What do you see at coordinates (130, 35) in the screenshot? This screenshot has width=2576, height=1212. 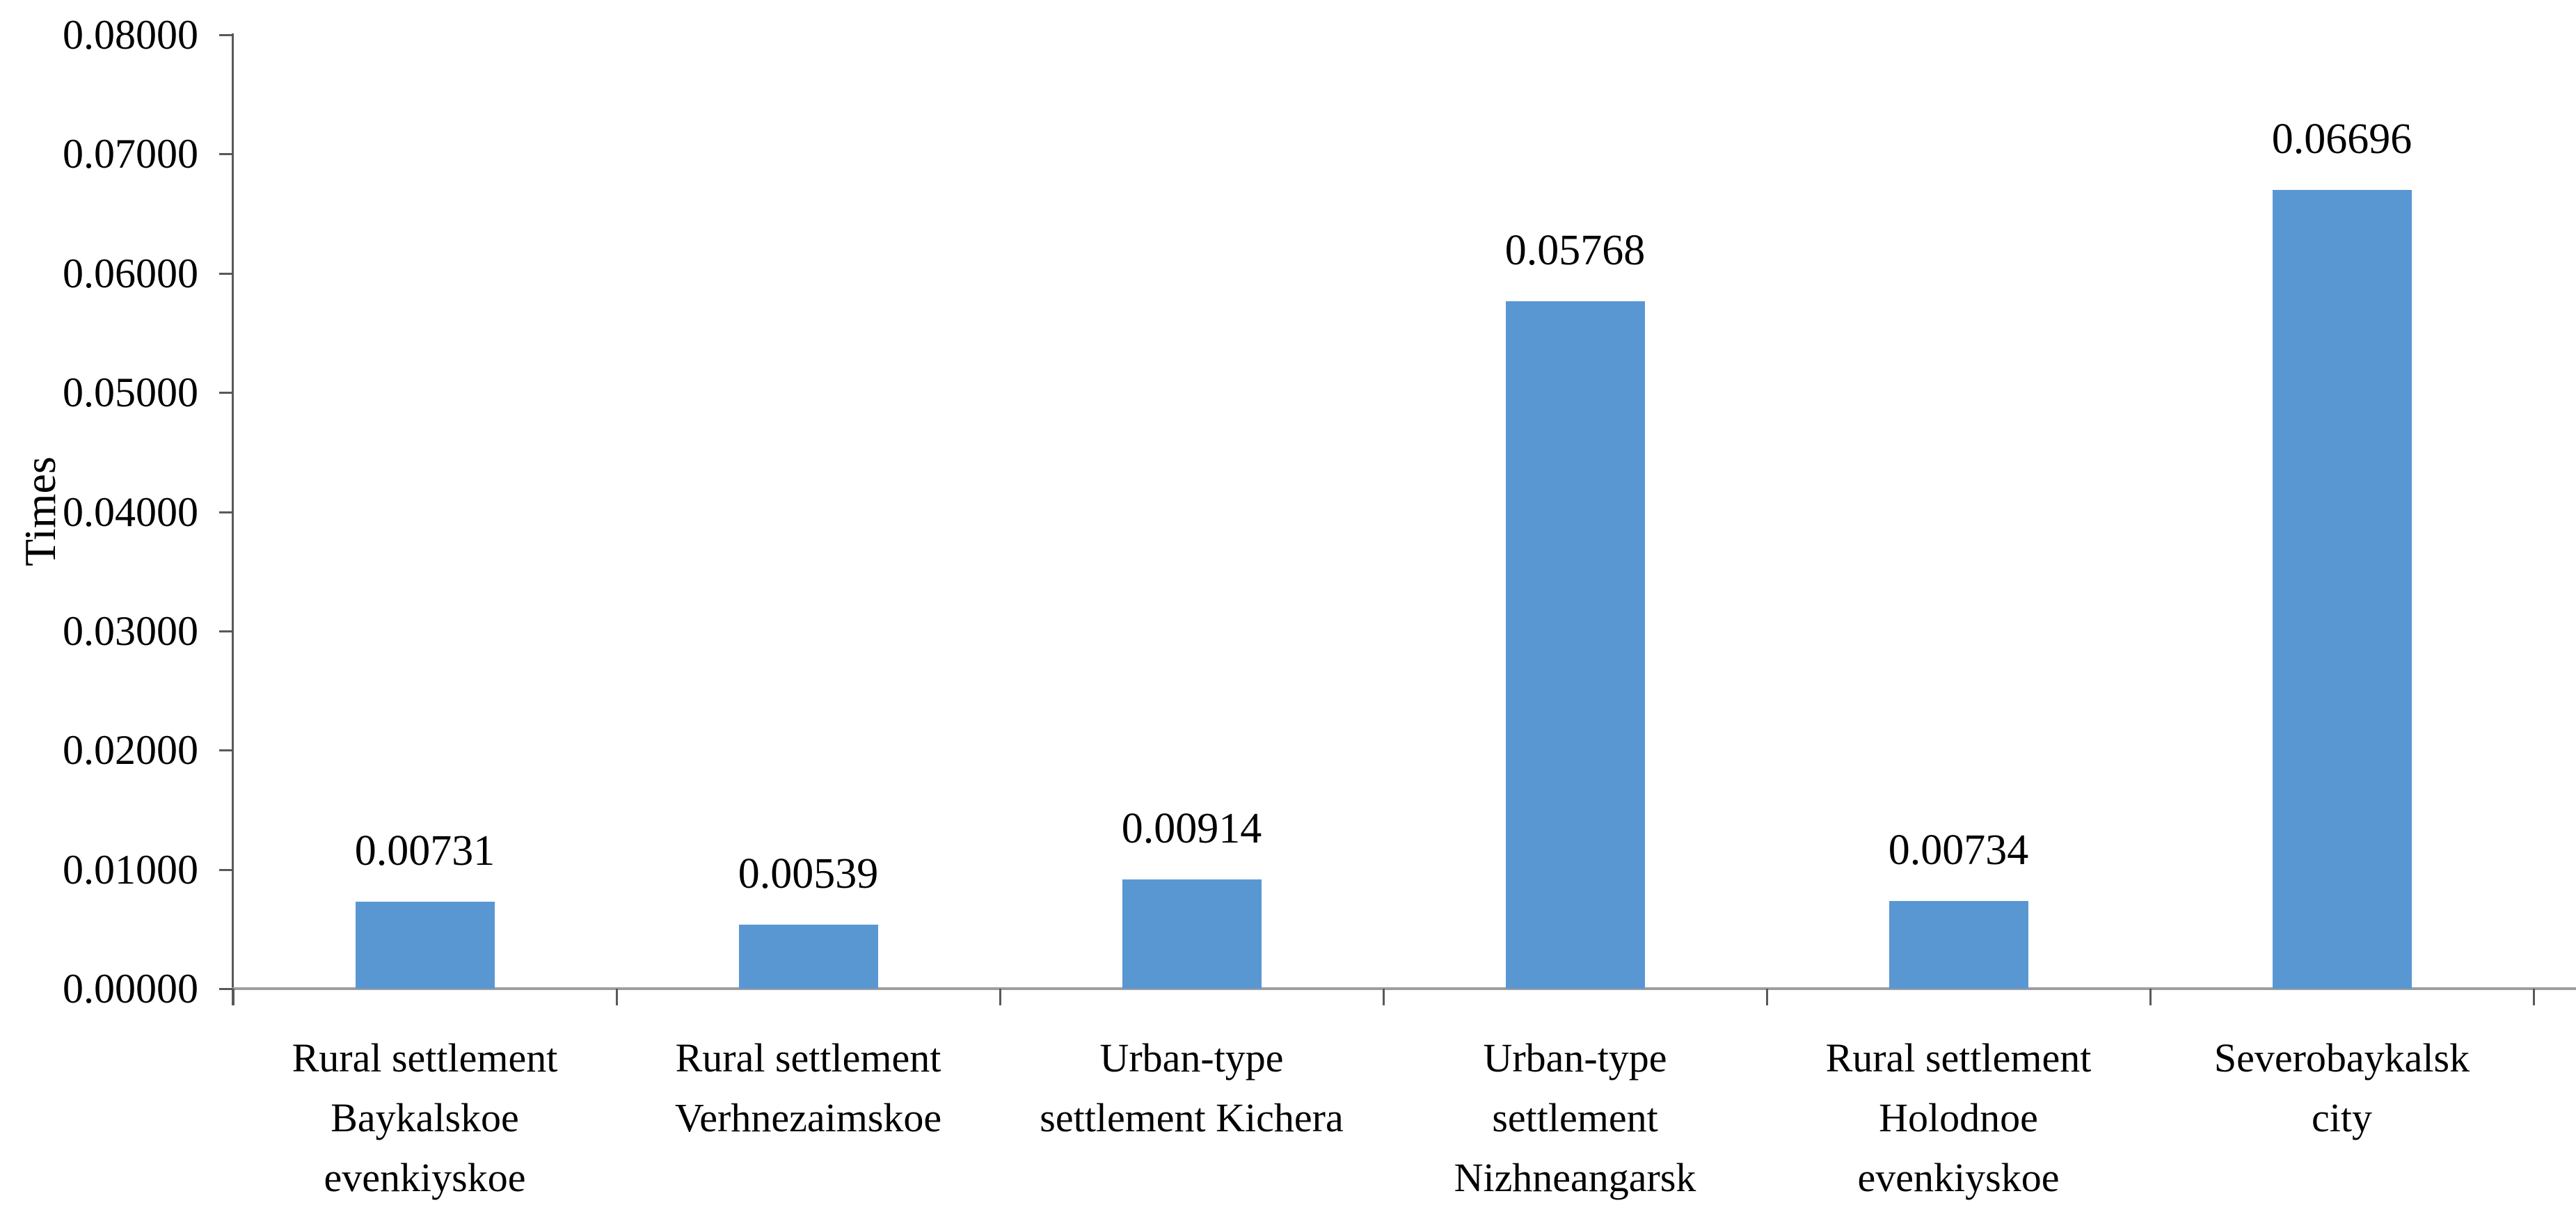 I see `y-tick-label: 0.08000` at bounding box center [130, 35].